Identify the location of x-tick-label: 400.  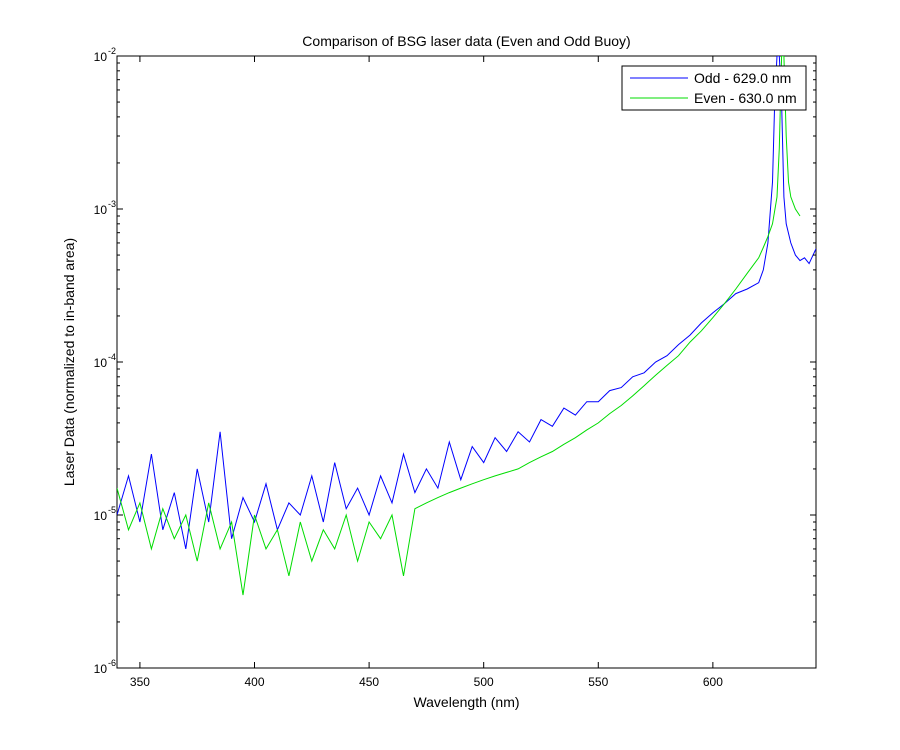
(254, 682).